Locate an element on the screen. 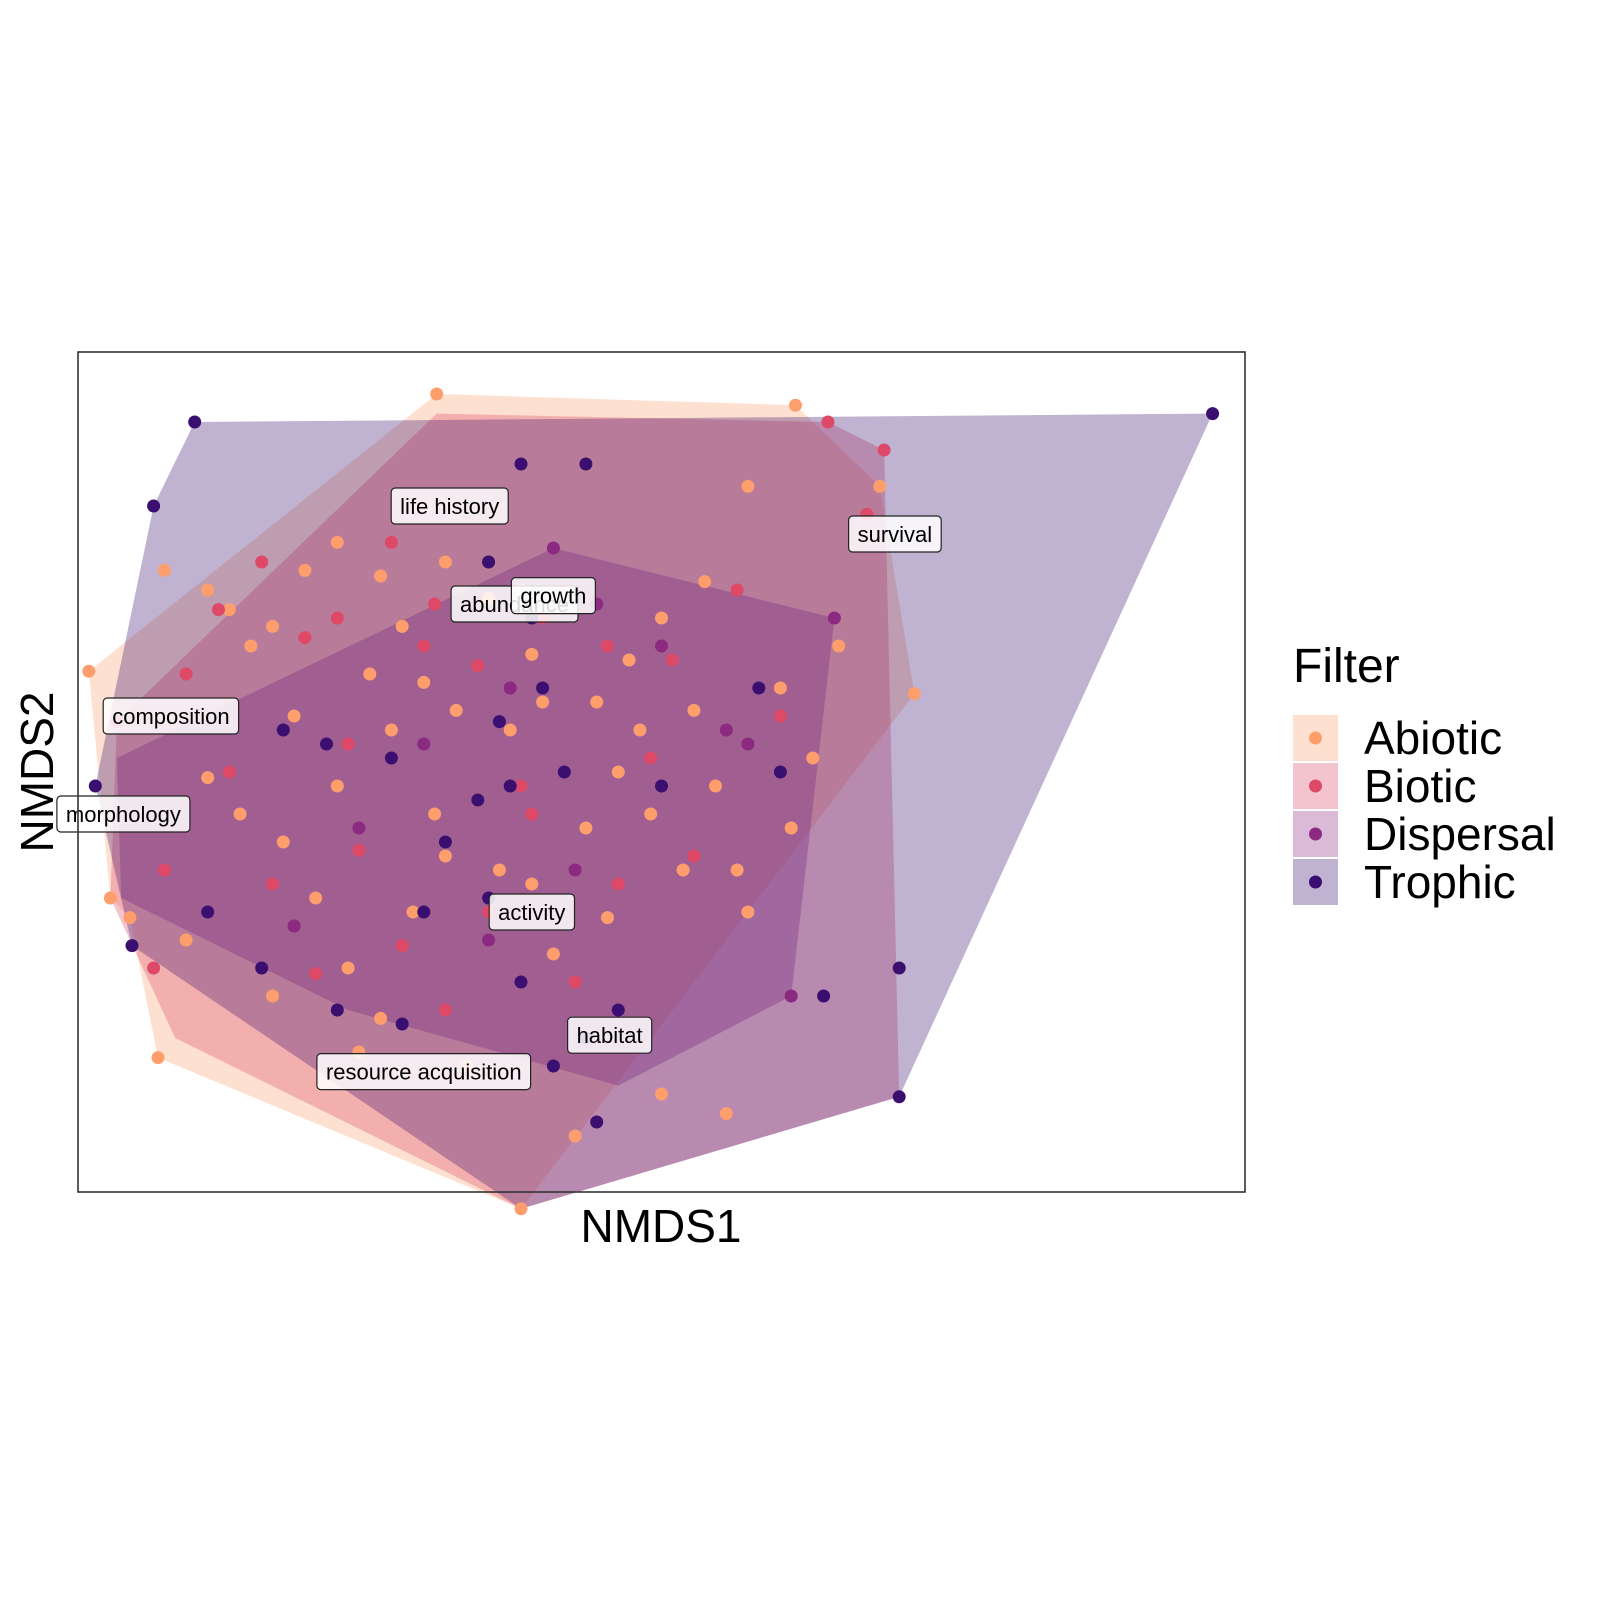  annotation-label: activity is located at coordinates (532, 912).